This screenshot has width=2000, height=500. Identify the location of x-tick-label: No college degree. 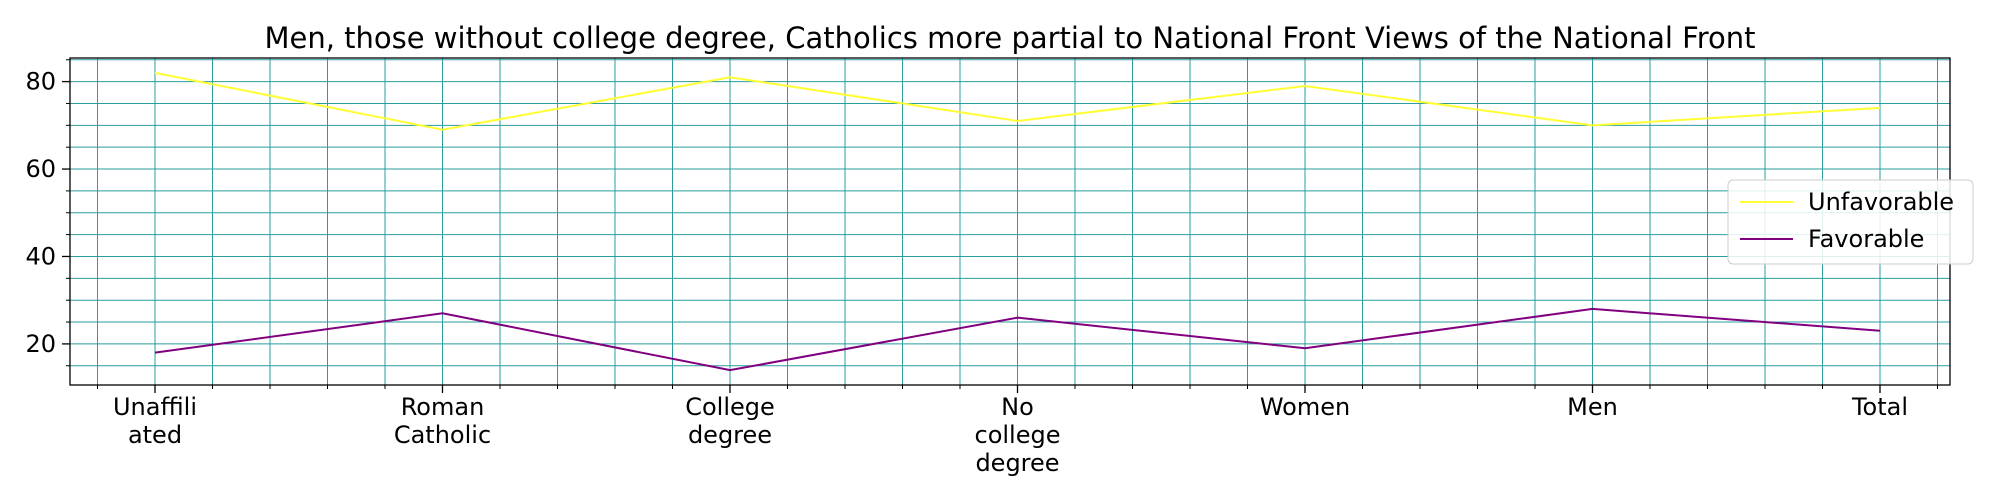
(1018, 435).